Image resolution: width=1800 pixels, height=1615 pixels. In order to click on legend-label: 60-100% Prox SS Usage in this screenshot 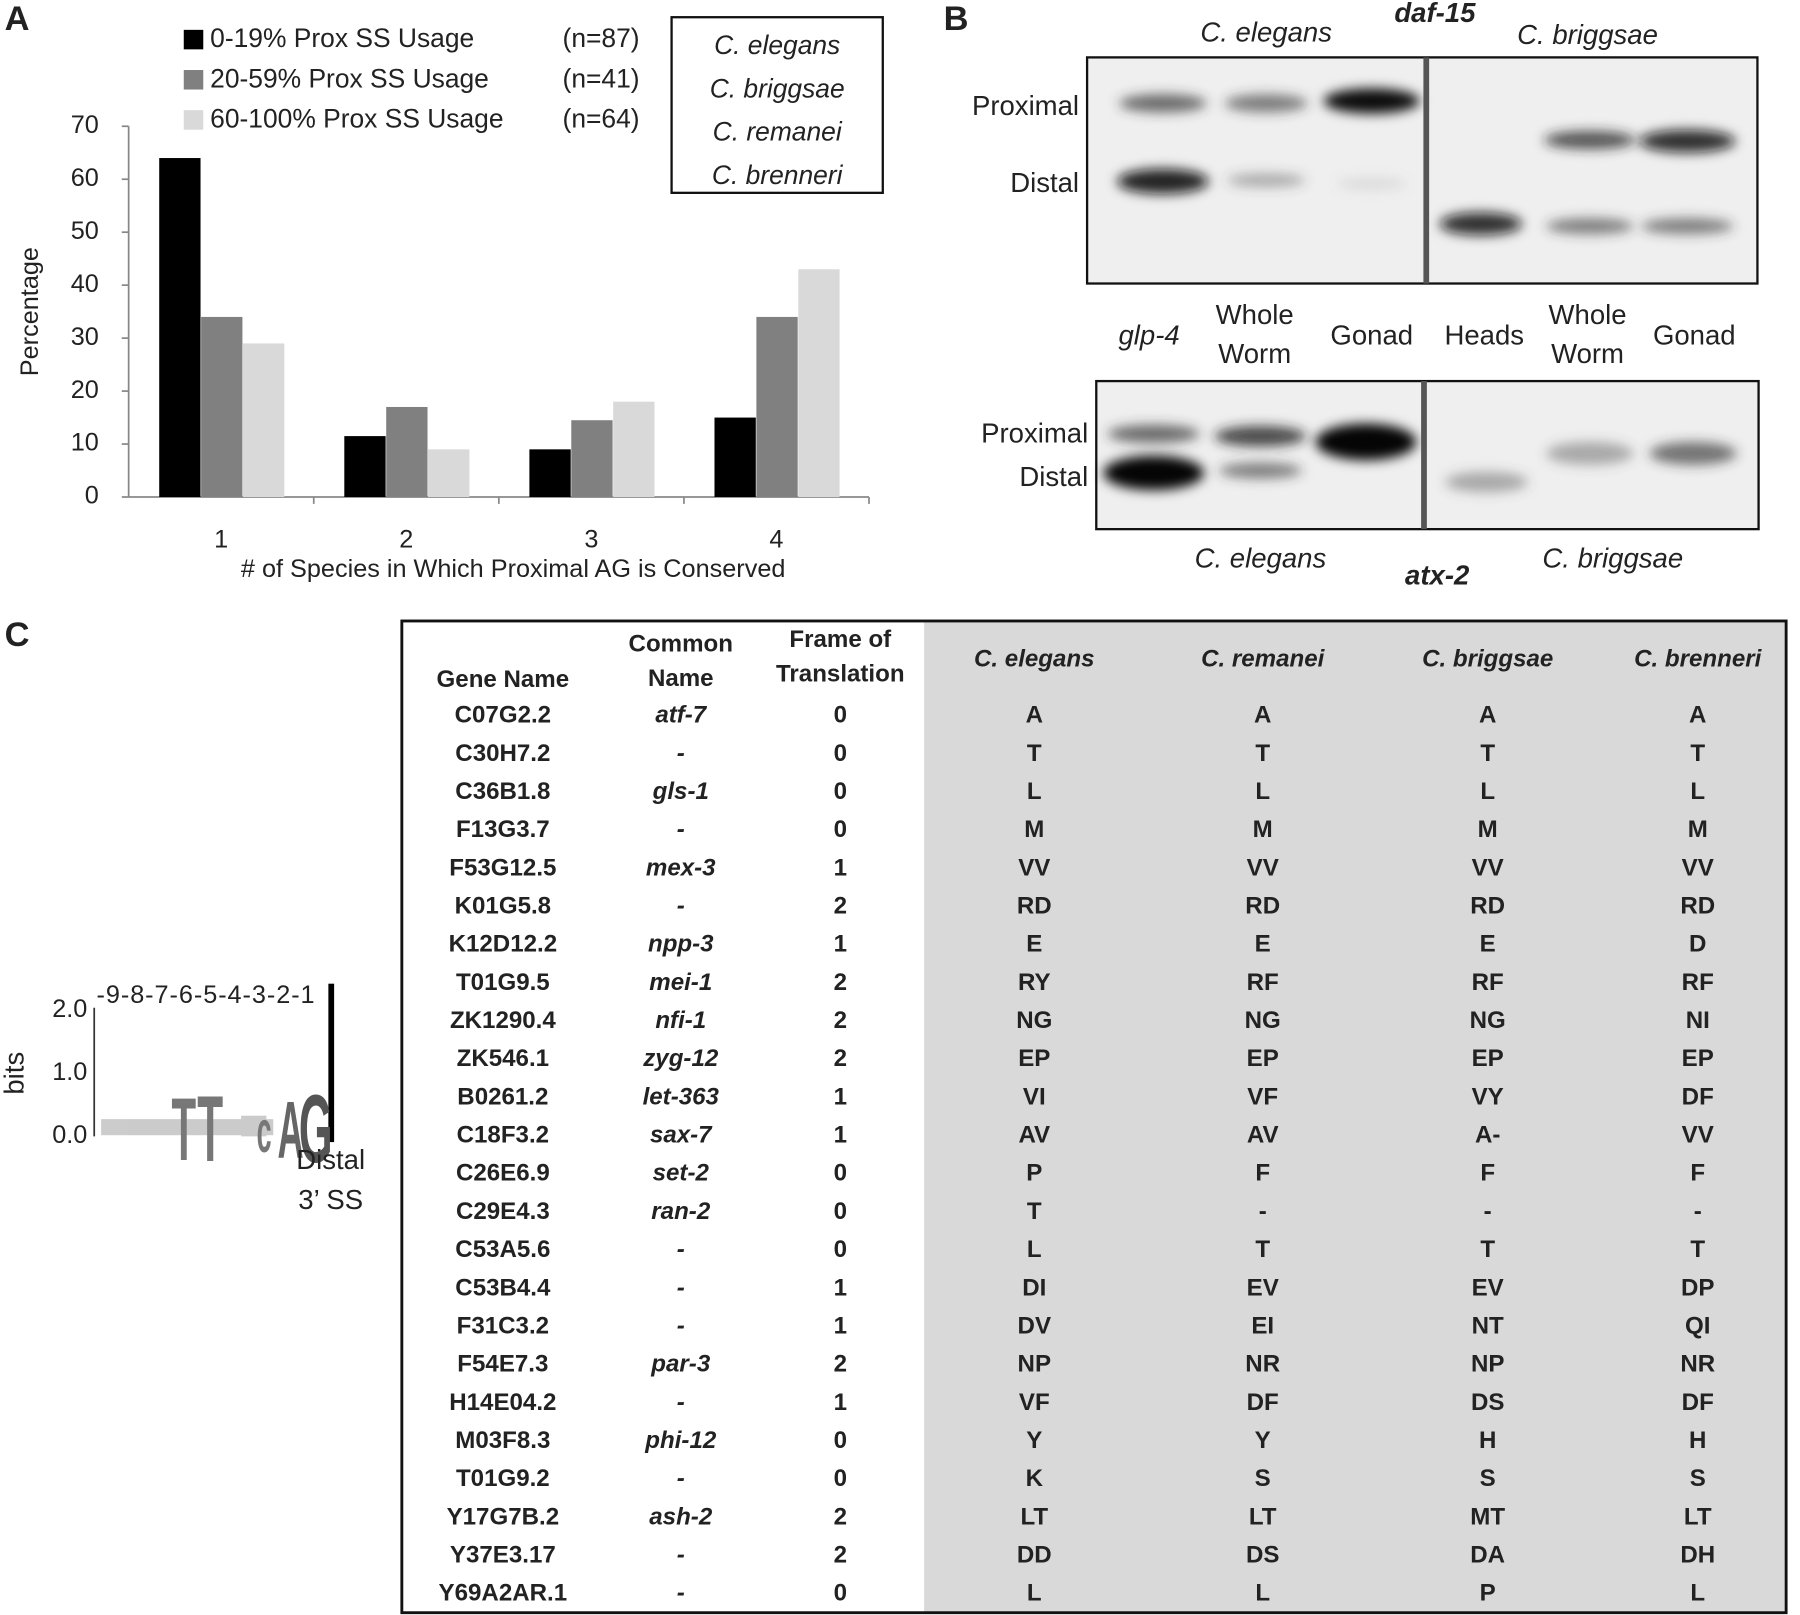, I will do `click(356, 118)`.